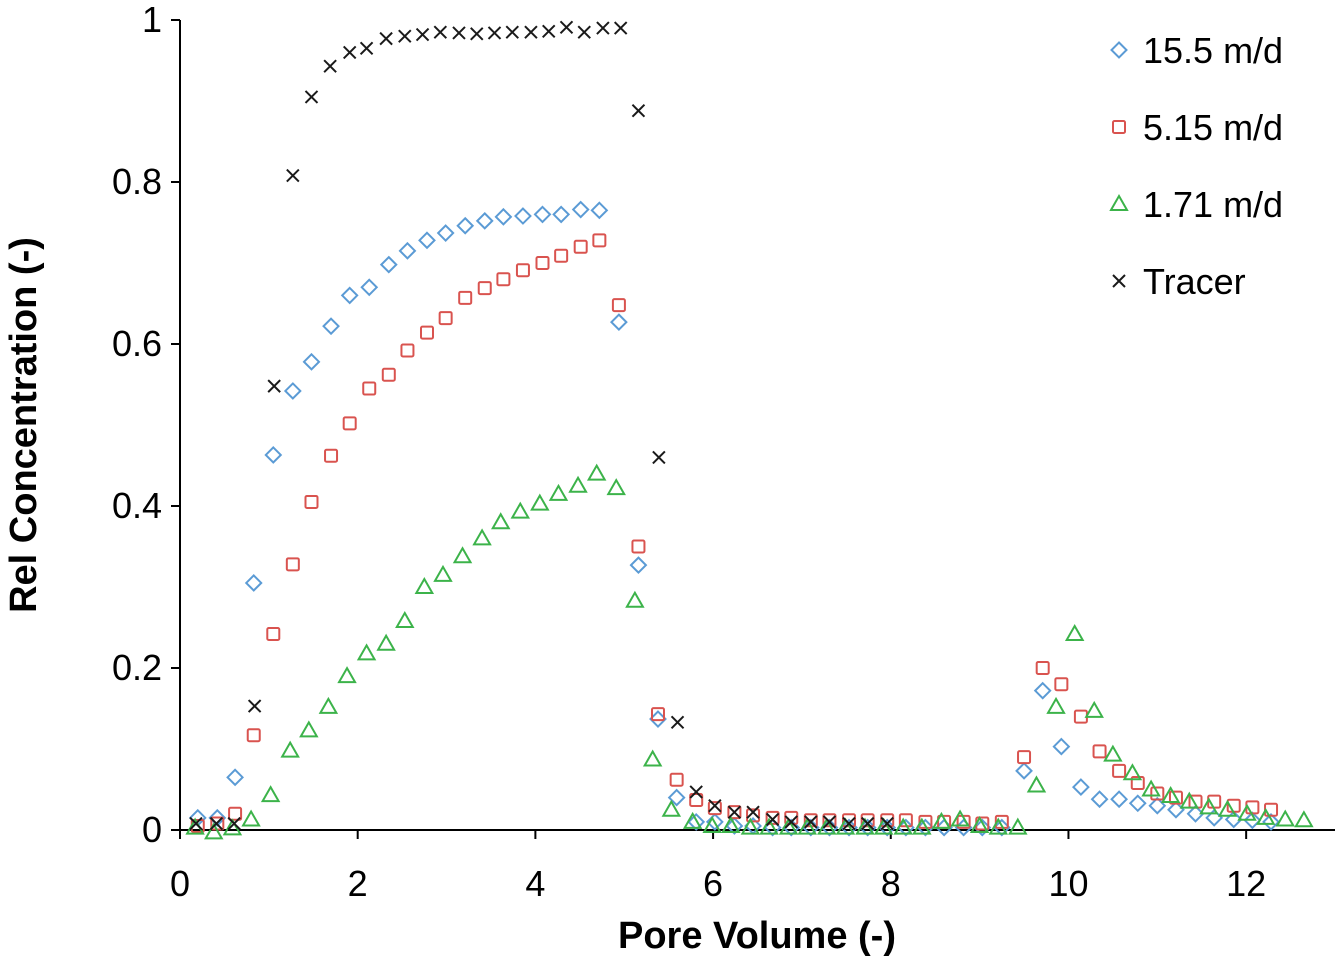 Image resolution: width=1341 pixels, height=962 pixels. Describe the element at coordinates (137, 505) in the screenshot. I see `y-tick-label: 0.4` at that location.